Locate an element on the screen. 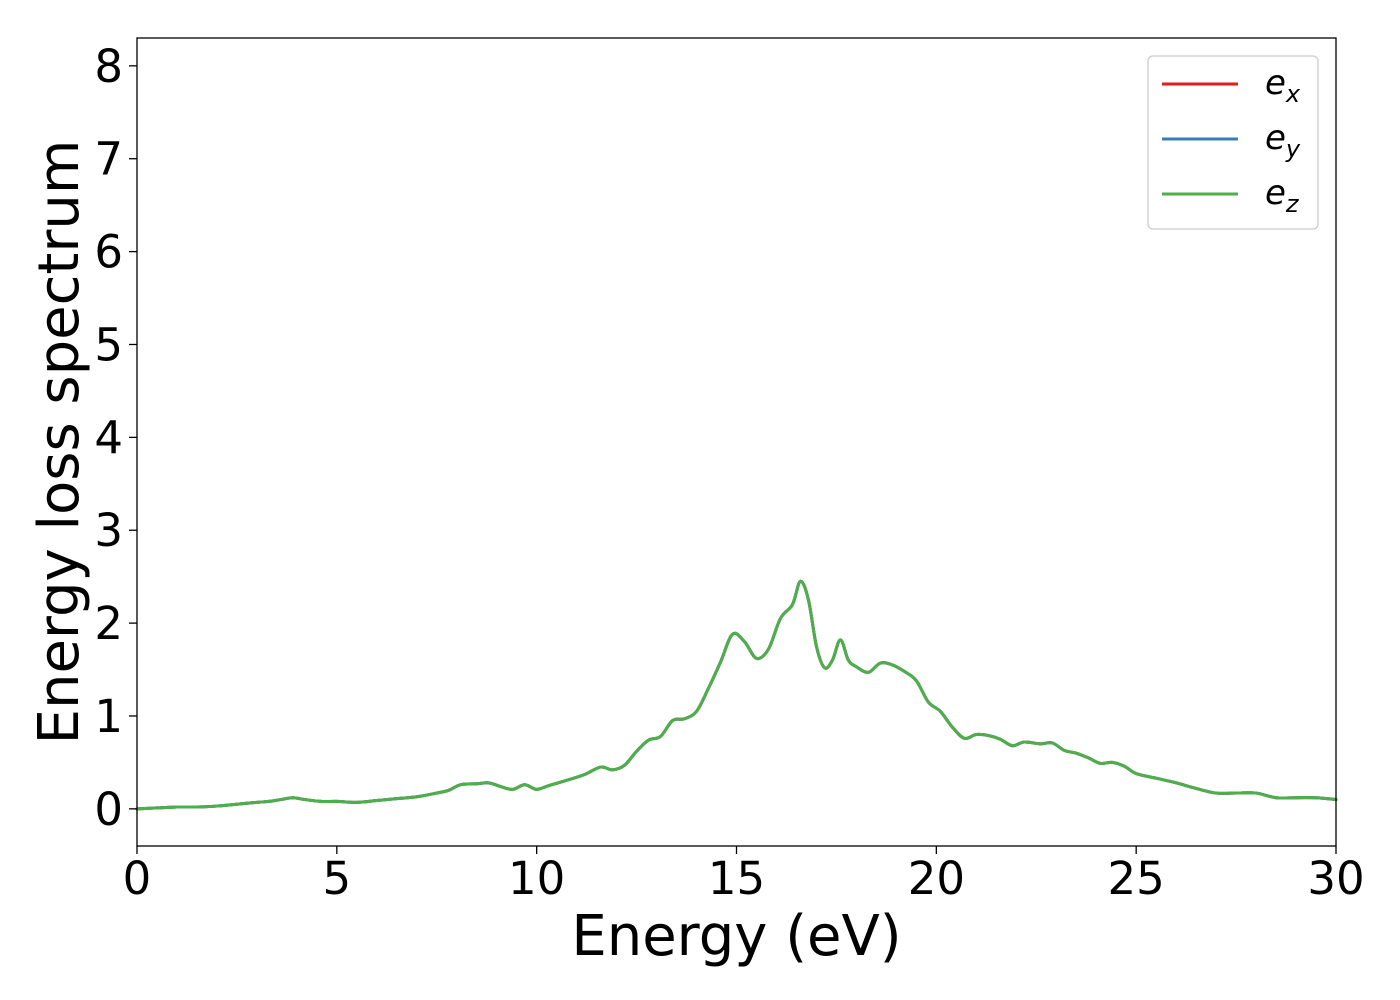 This screenshot has width=1400, height=1000. x-tick-label: 25 is located at coordinates (1136, 878).